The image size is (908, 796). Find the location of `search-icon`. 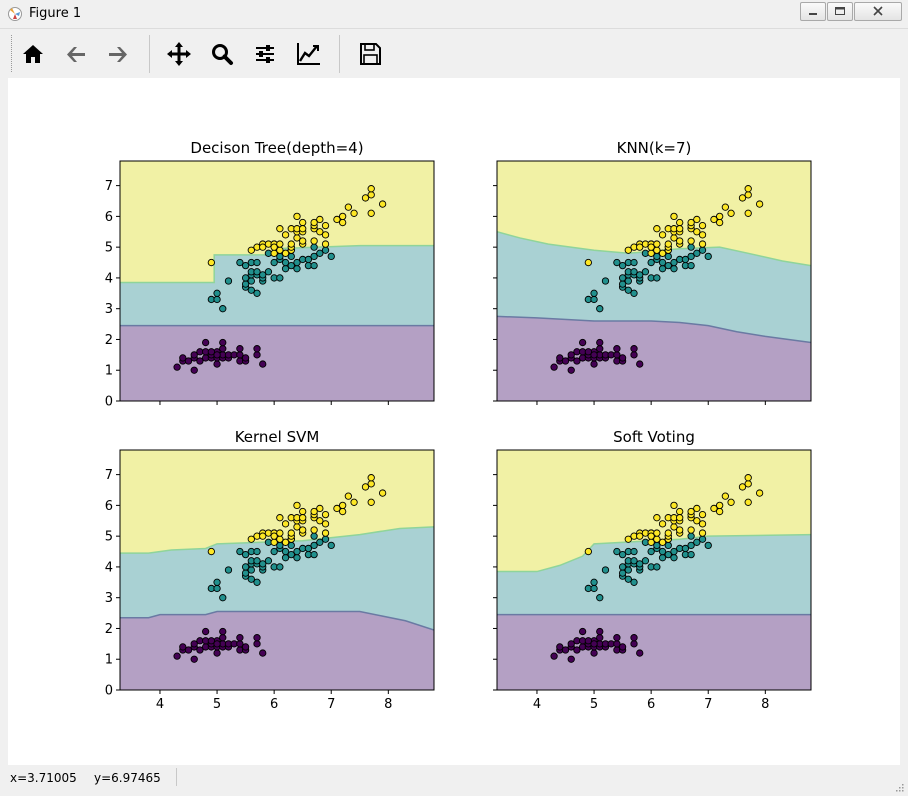

search-icon is located at coordinates (222, 54).